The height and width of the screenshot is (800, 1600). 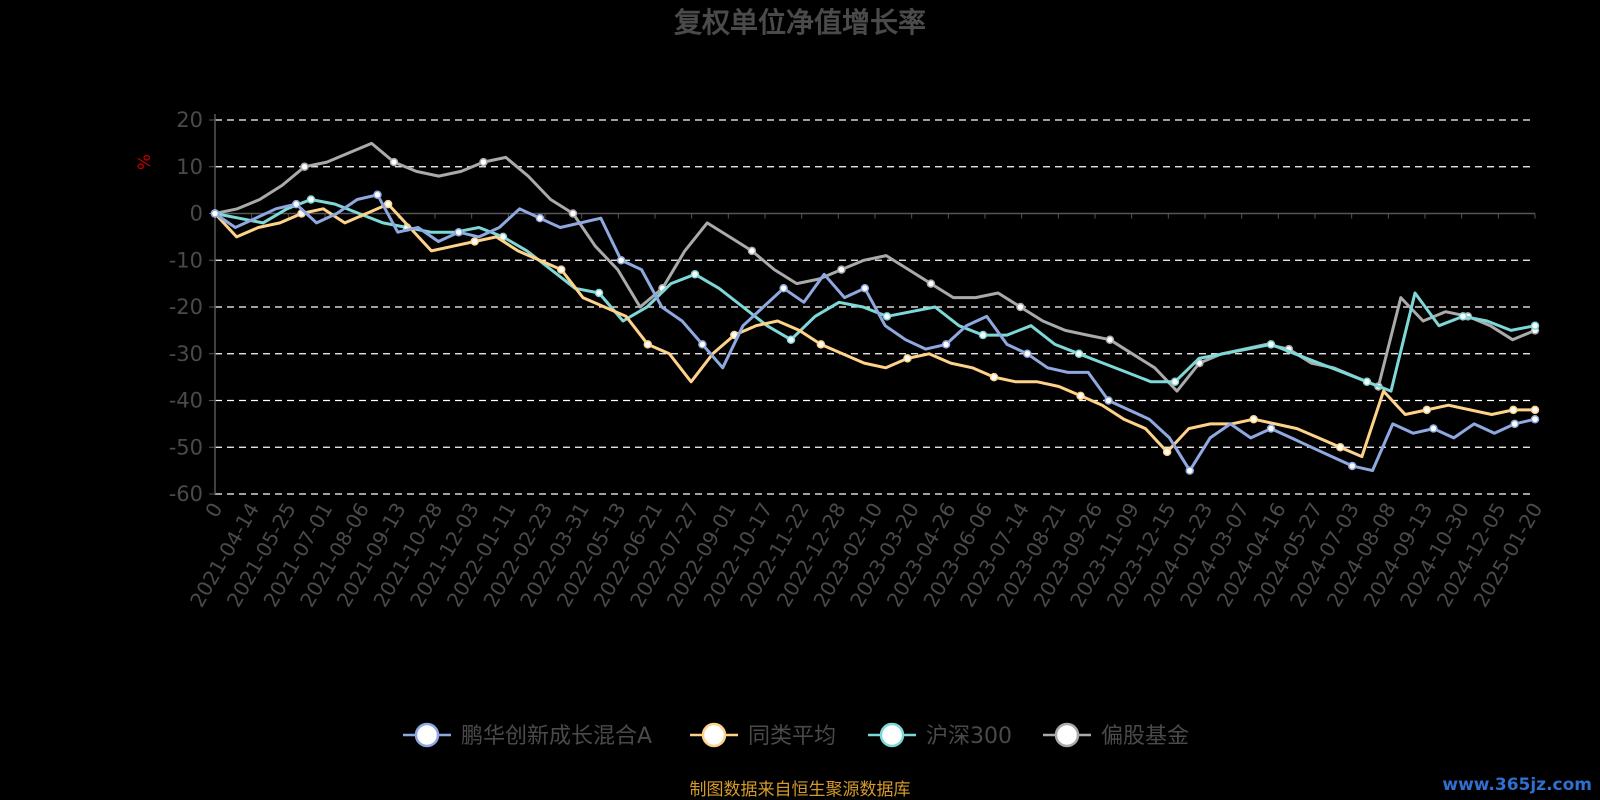 I want to click on y-tick-label: -50, so click(x=186, y=447).